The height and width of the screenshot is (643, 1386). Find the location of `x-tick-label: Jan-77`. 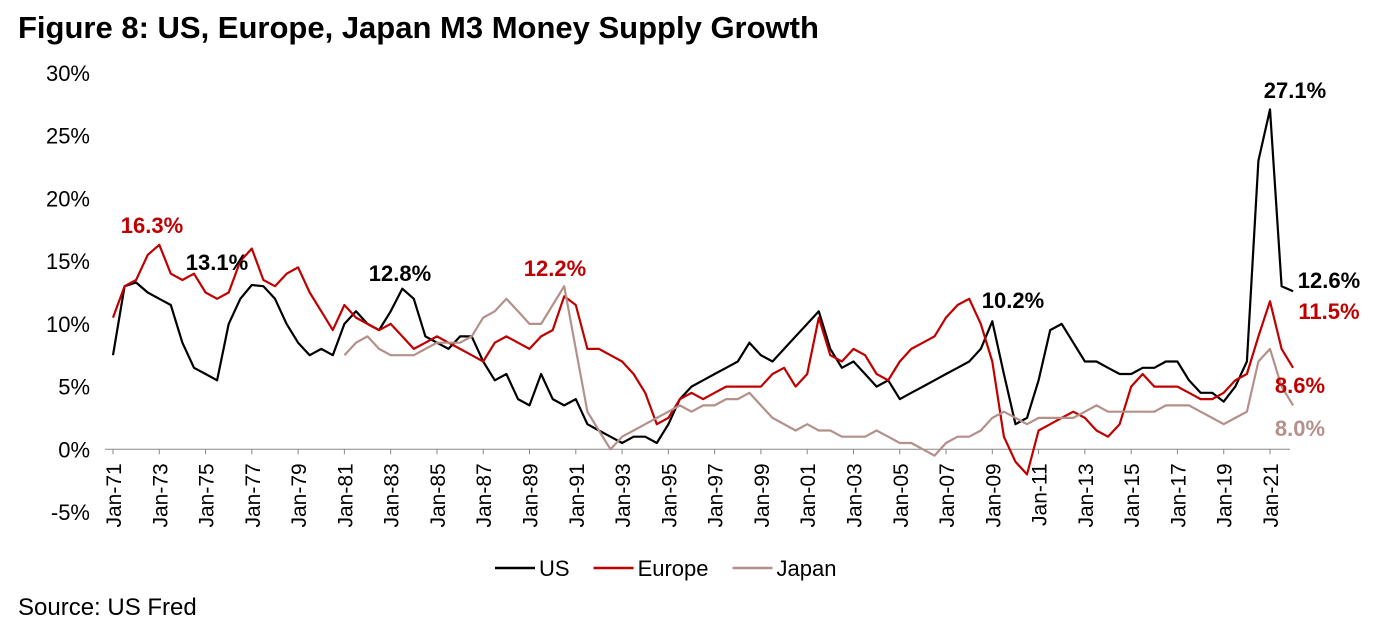

x-tick-label: Jan-77 is located at coordinates (253, 495).